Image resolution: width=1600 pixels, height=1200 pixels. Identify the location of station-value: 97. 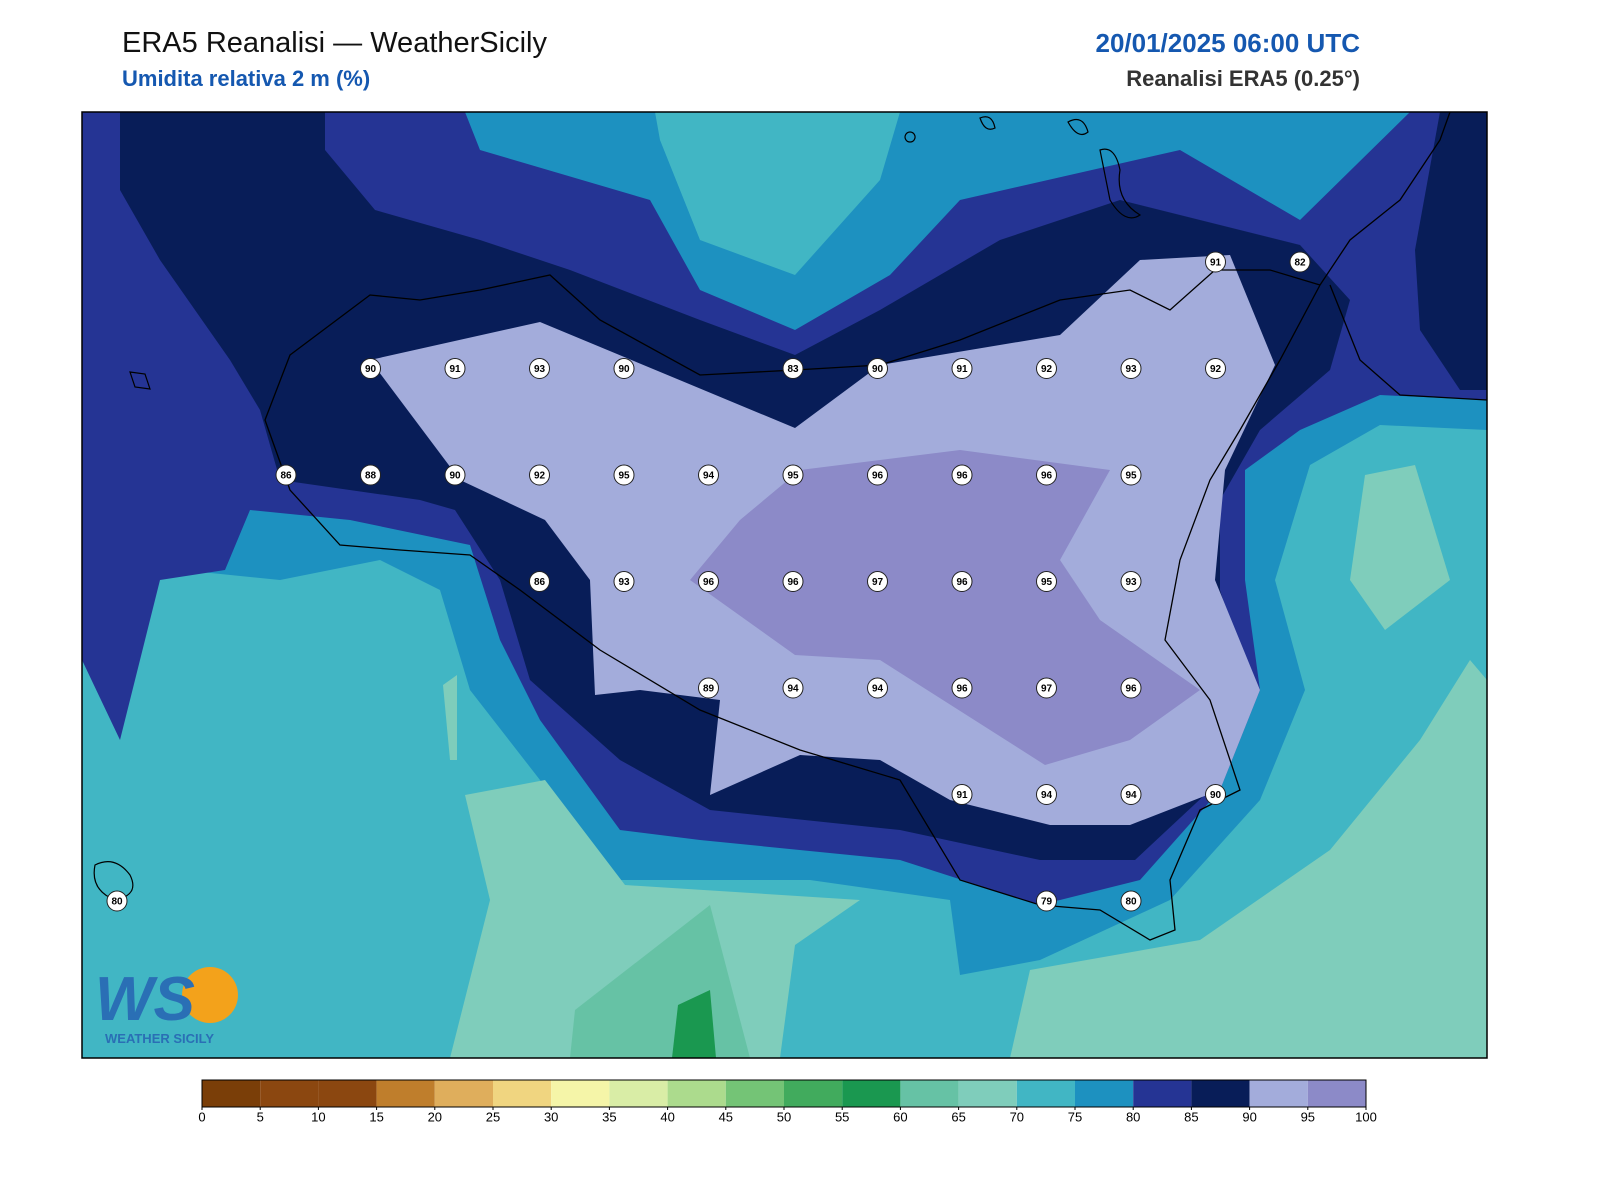
(1047, 689).